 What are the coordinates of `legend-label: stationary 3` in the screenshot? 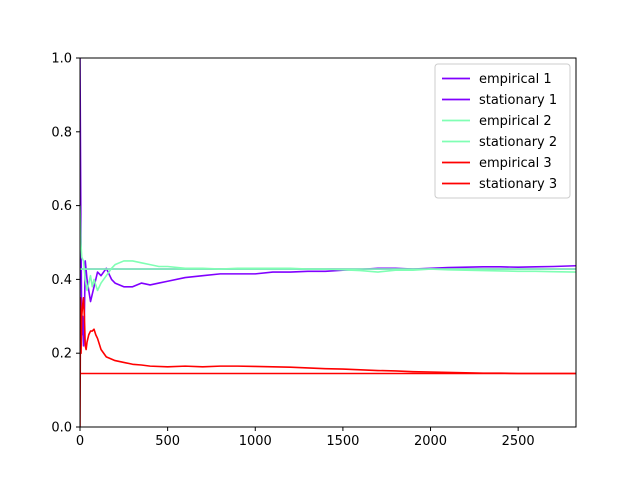 It's located at (518, 184).